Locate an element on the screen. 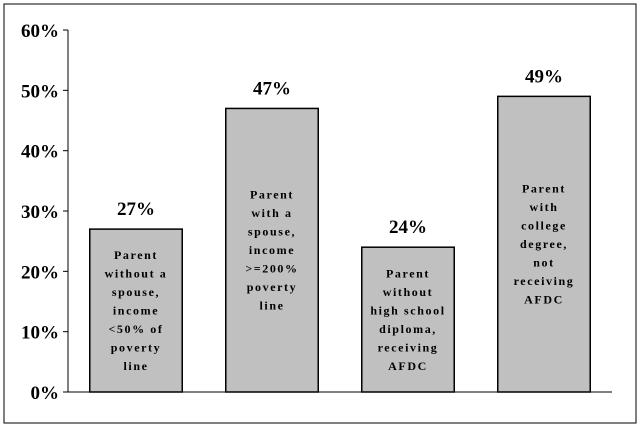  y-tick-label: 40% is located at coordinates (40, 152).